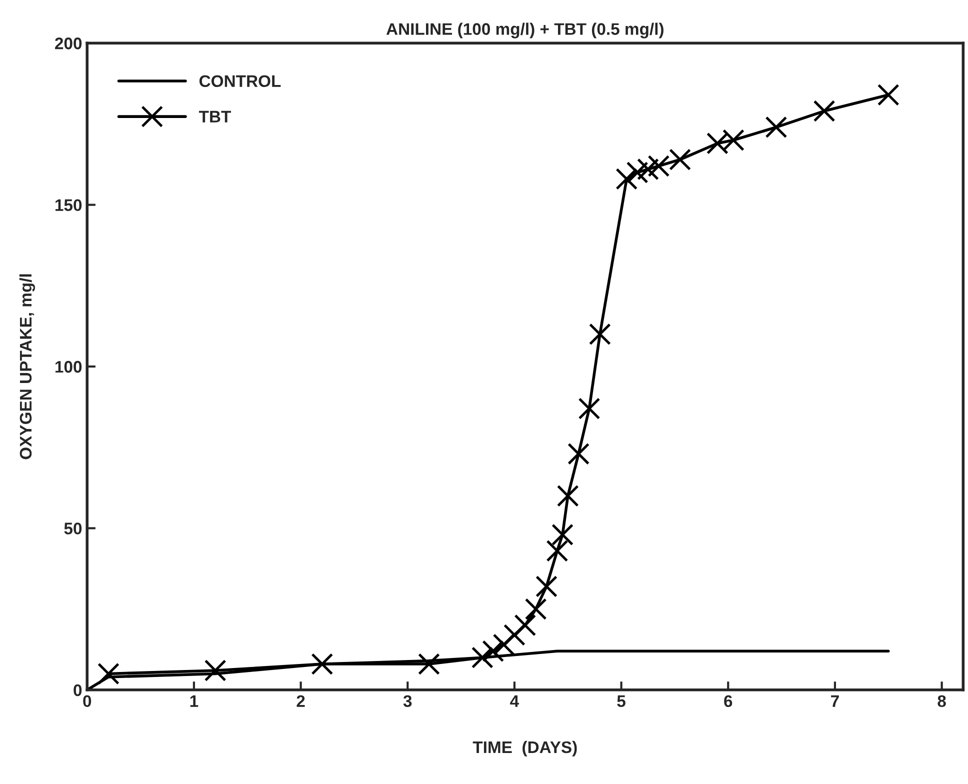  Describe the element at coordinates (27, 367) in the screenshot. I see `y-axis-title: OXYGEN UPTAKE, mg/l` at that location.